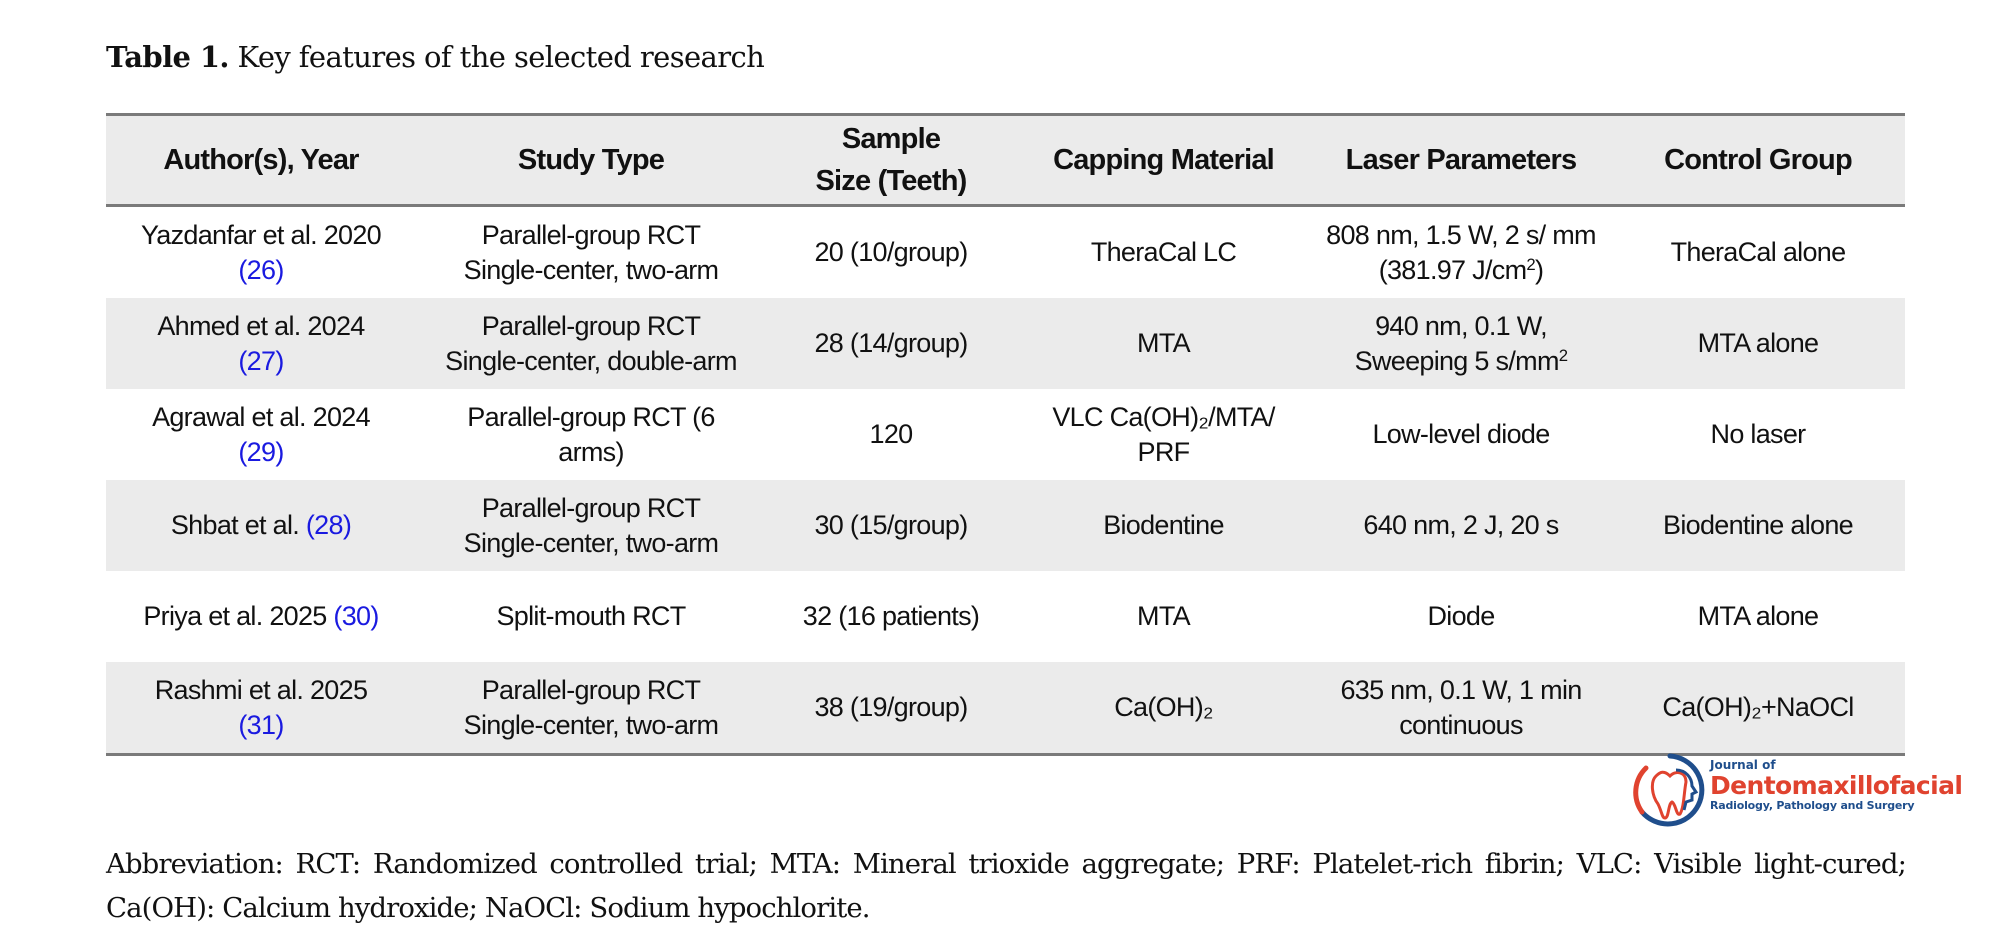 This screenshot has width=2000, height=940. Describe the element at coordinates (1163, 160) in the screenshot. I see `header-capping-material: Capping Material` at that location.